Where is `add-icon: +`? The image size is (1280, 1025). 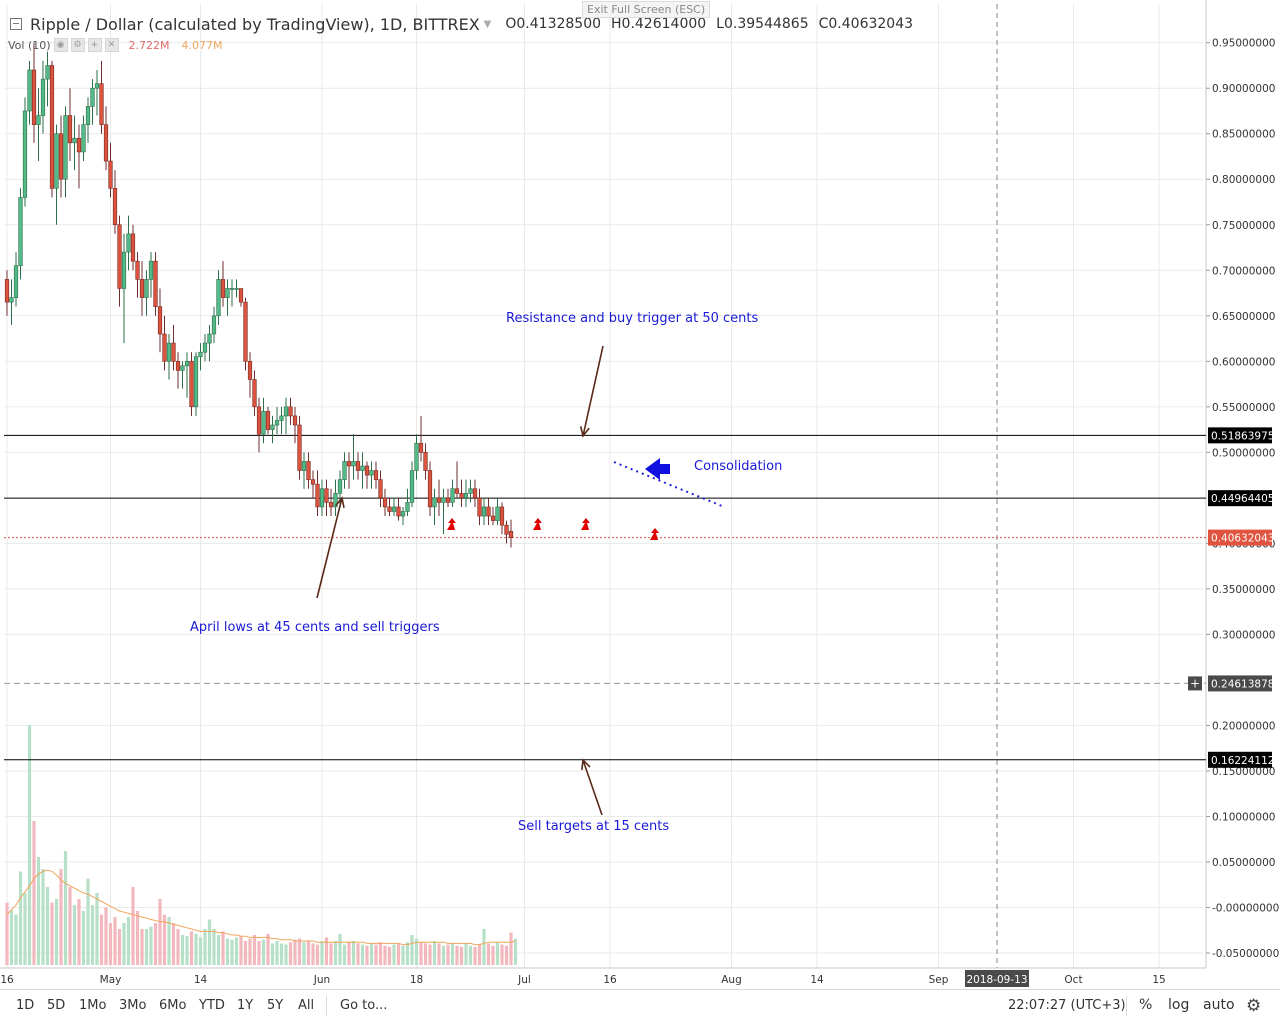 add-icon: + is located at coordinates (94, 45).